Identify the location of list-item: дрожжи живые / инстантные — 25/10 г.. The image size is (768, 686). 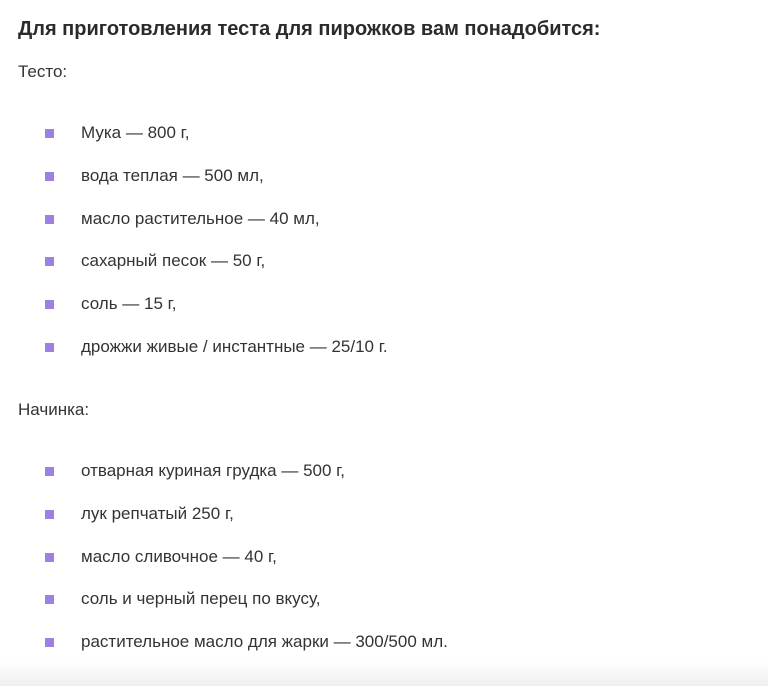
(194, 356).